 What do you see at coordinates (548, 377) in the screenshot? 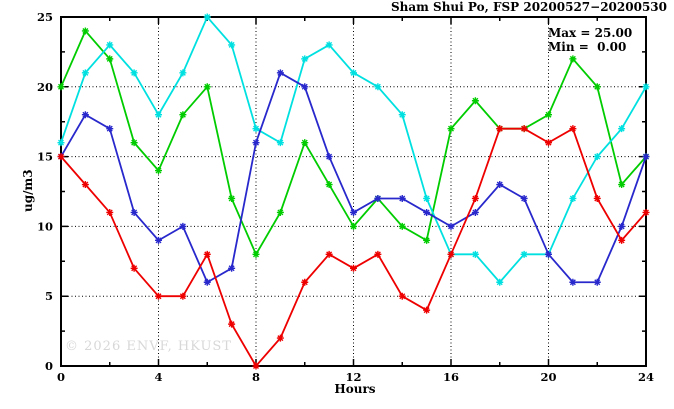
I see `x-tick-label: 20` at bounding box center [548, 377].